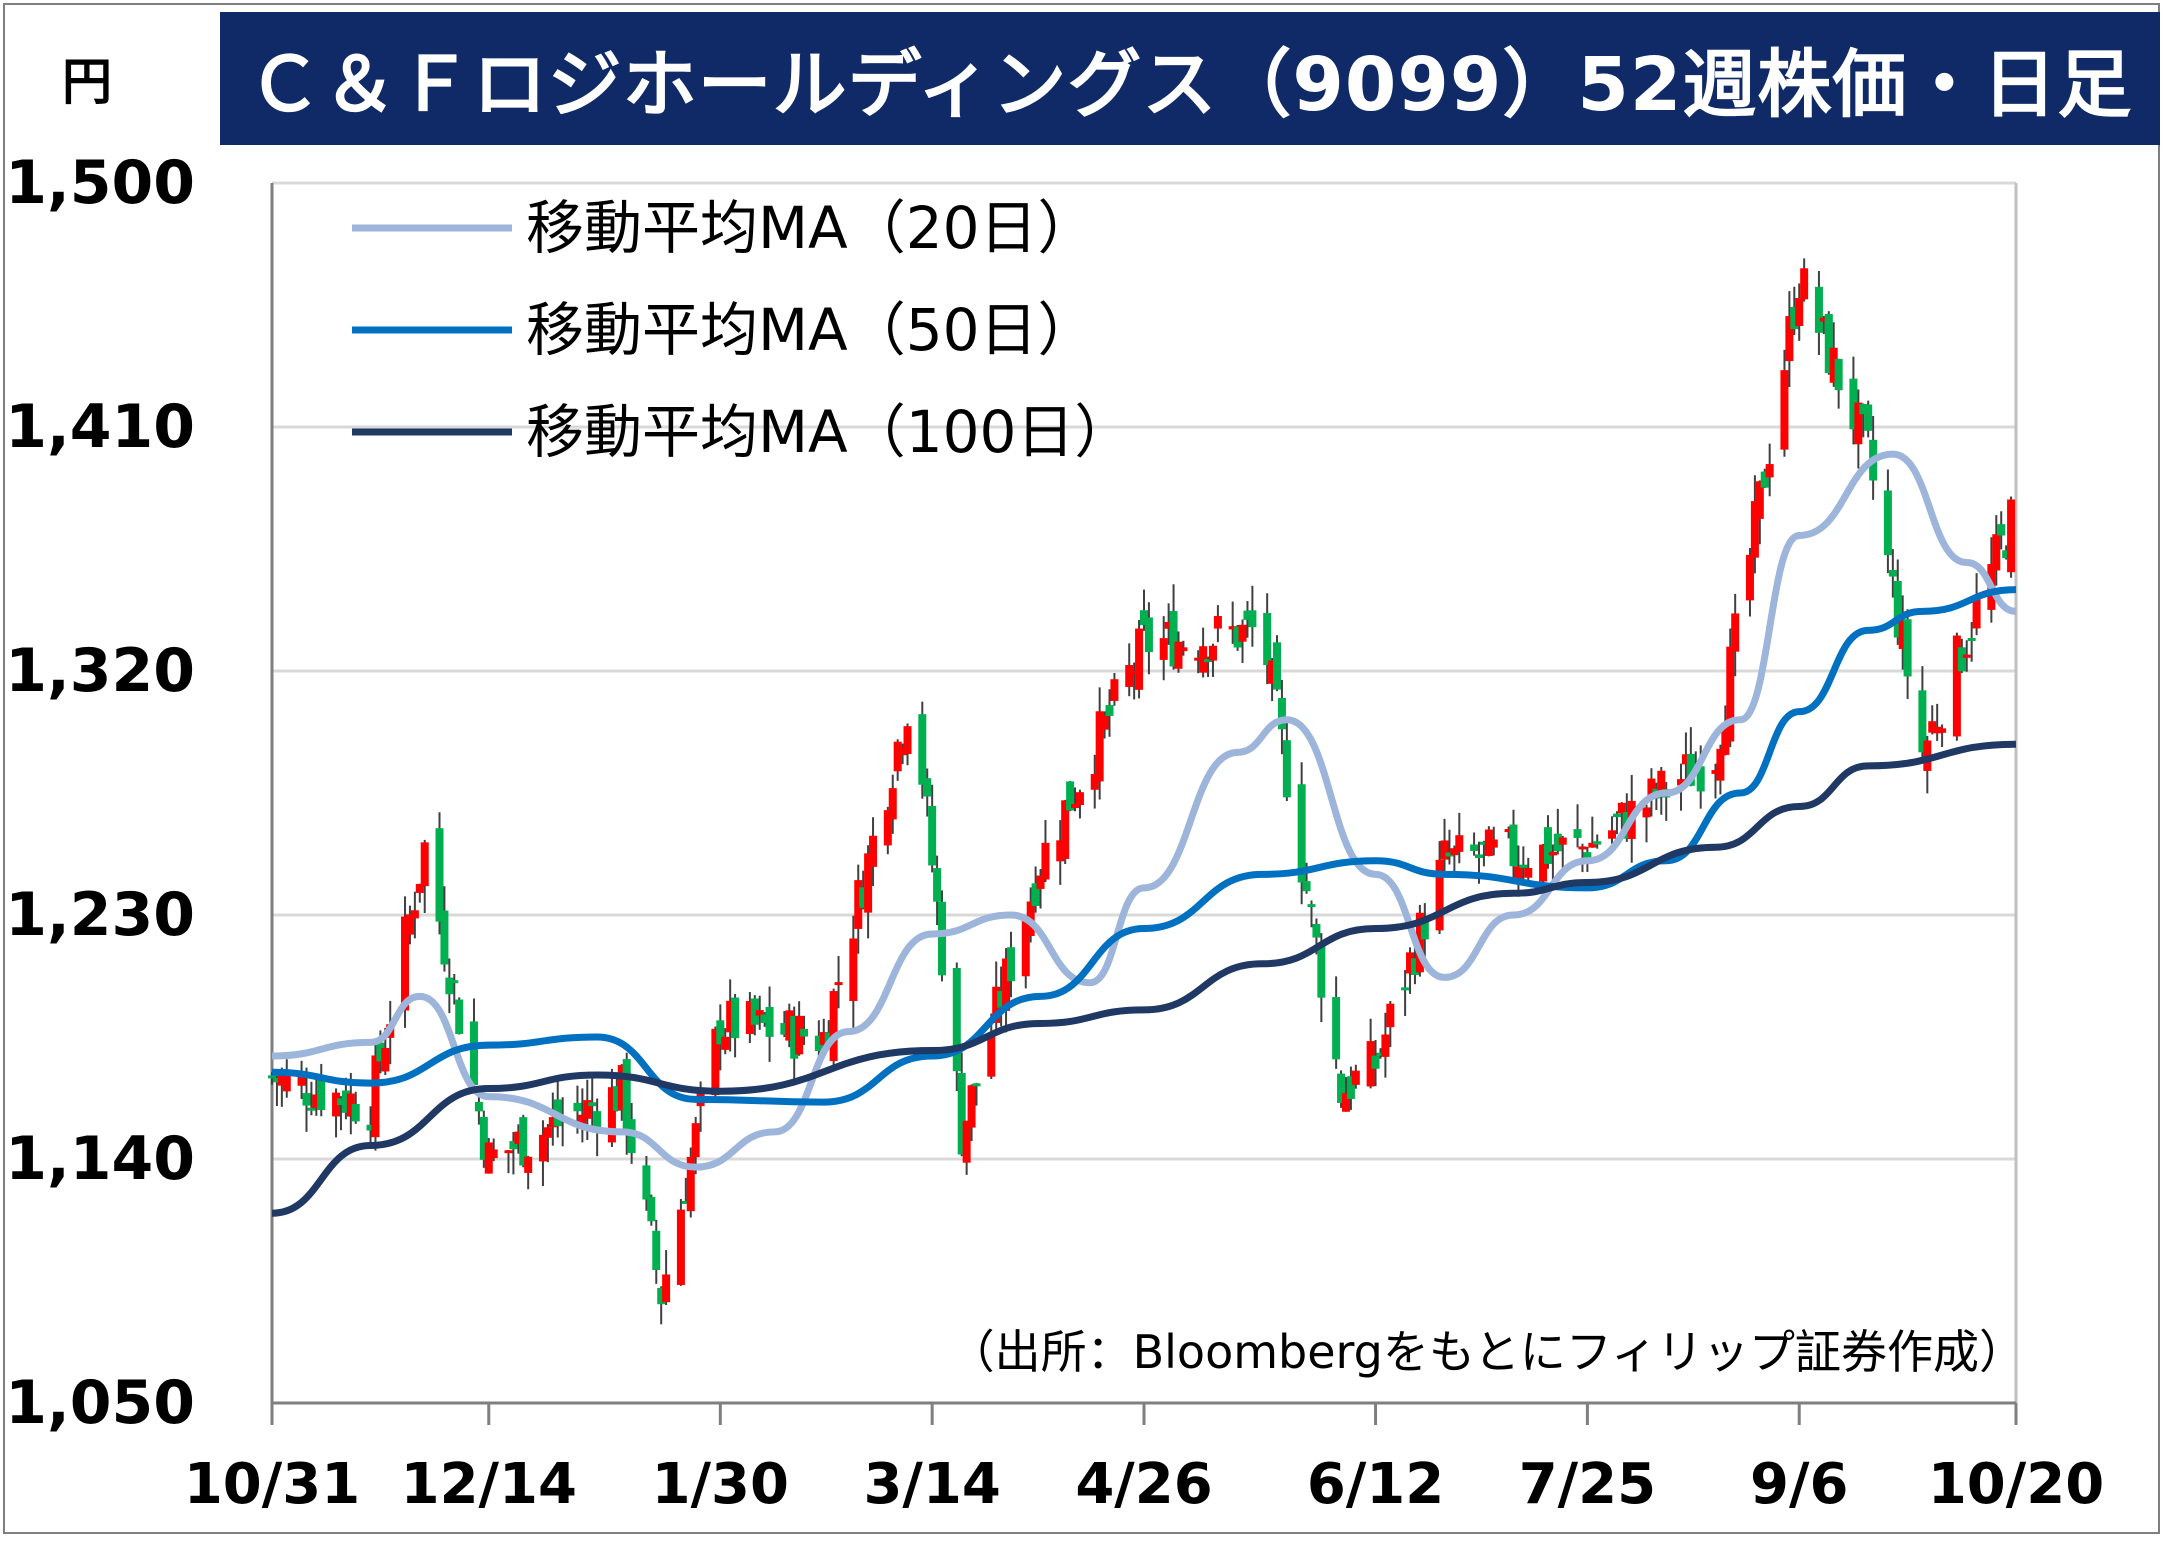 The width and height of the screenshot is (2167, 1541). What do you see at coordinates (100, 915) in the screenshot?
I see `y-tick-label: 1,230` at bounding box center [100, 915].